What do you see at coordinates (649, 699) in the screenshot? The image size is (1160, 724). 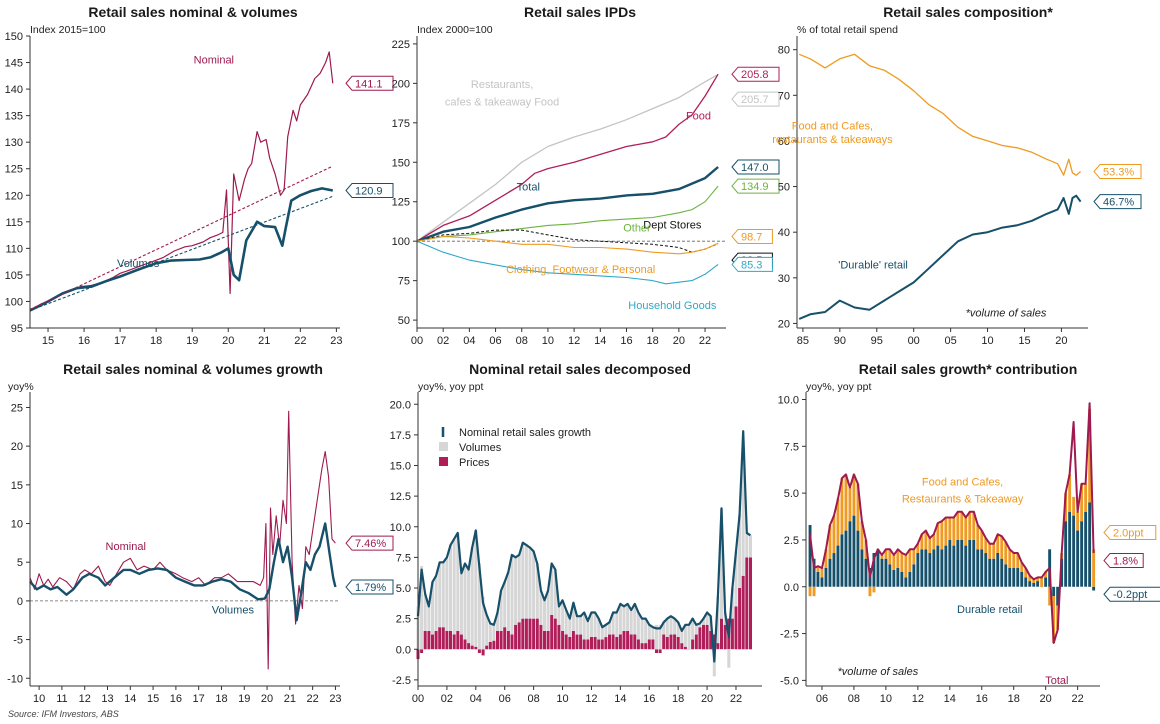 I see `c5-xtick-label: 16` at bounding box center [649, 699].